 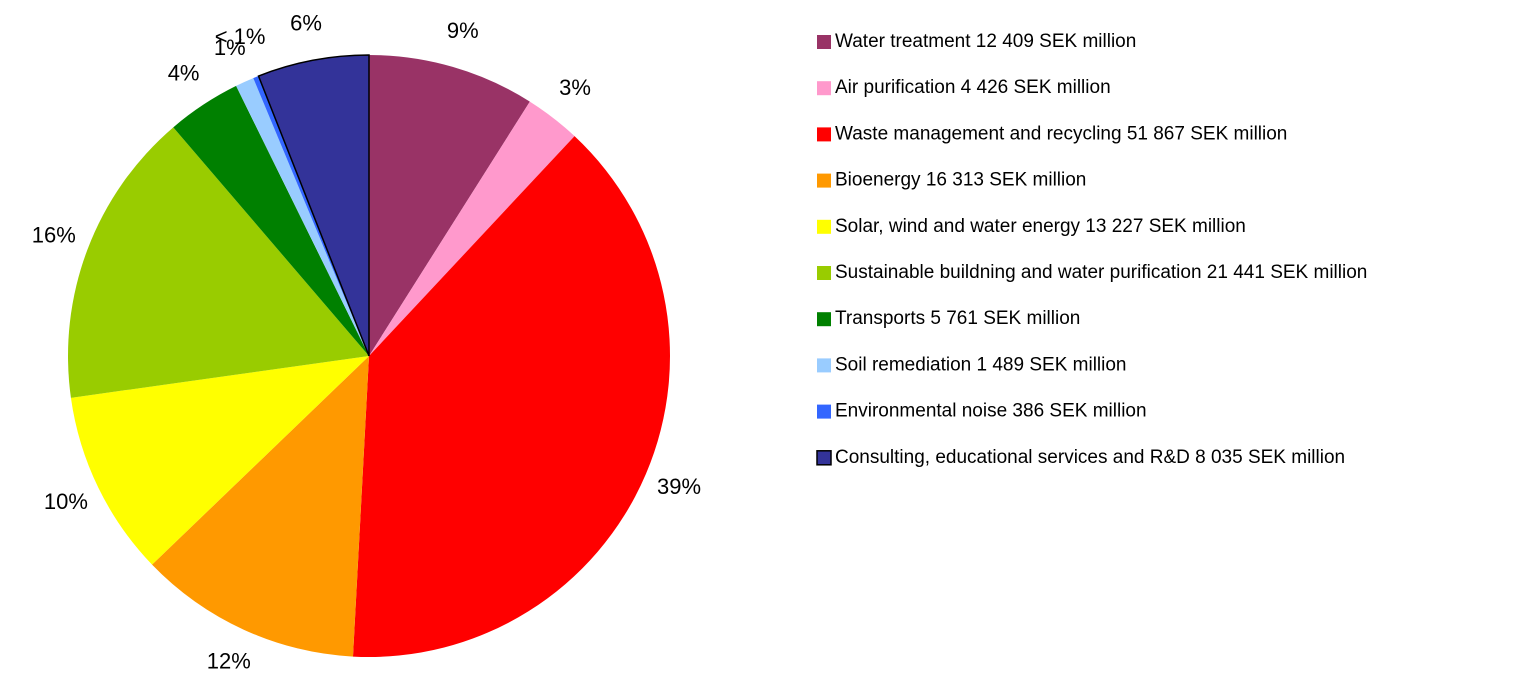 I want to click on data-label: 3%, so click(x=575, y=87).